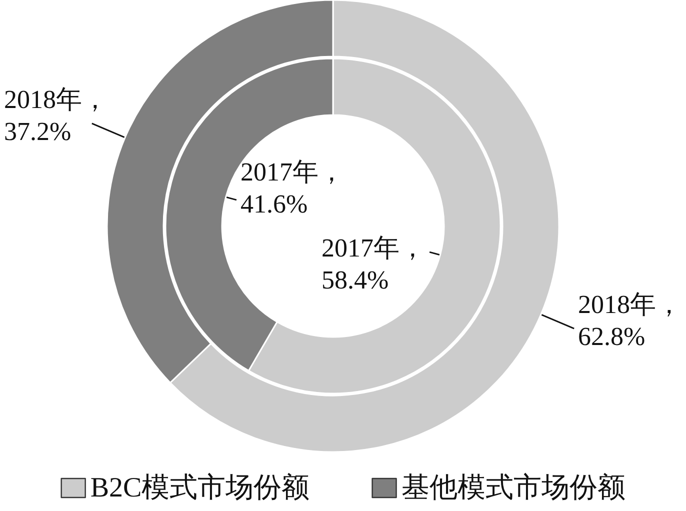 Image resolution: width=686 pixels, height=511 pixels. I want to click on data-label: 2017年， 58.4%, so click(374, 264).